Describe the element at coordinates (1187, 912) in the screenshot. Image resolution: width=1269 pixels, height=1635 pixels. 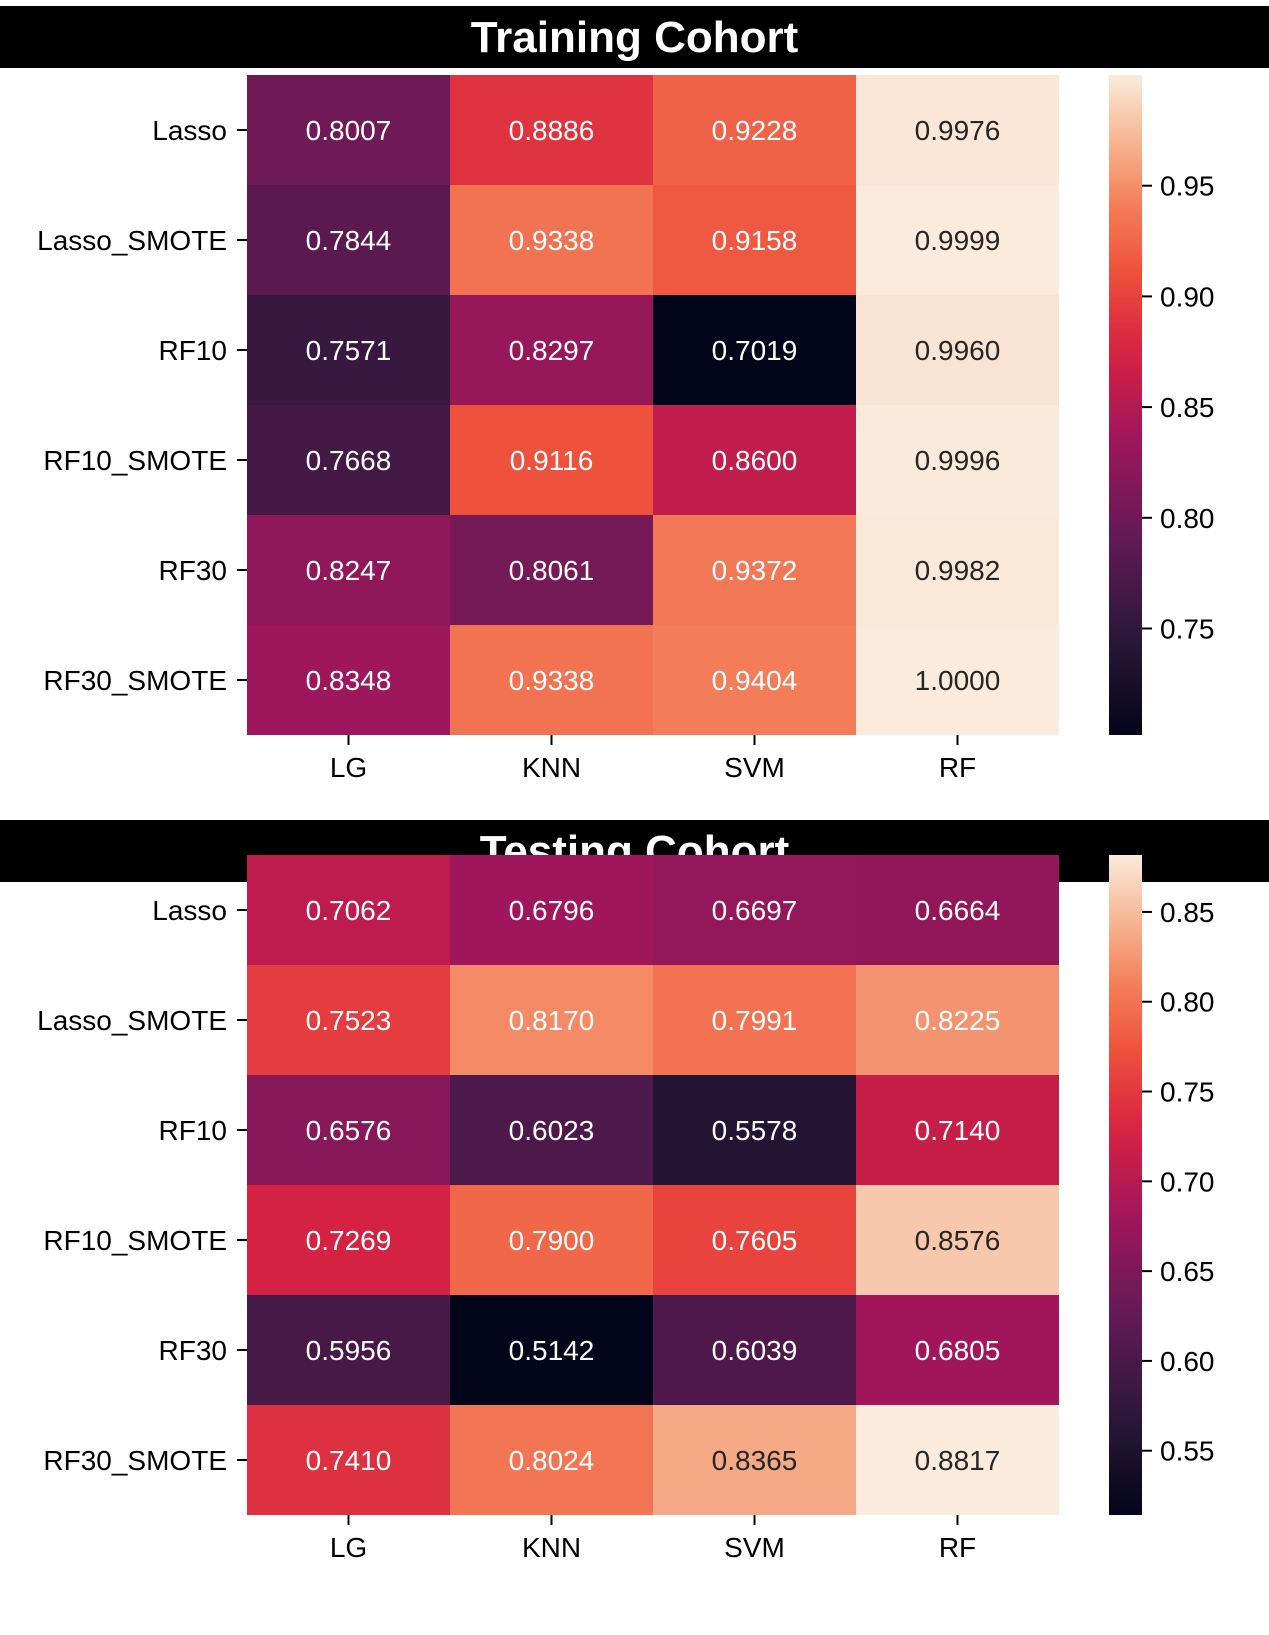
I see `colorbar-tick-label-6: 0.85` at that location.